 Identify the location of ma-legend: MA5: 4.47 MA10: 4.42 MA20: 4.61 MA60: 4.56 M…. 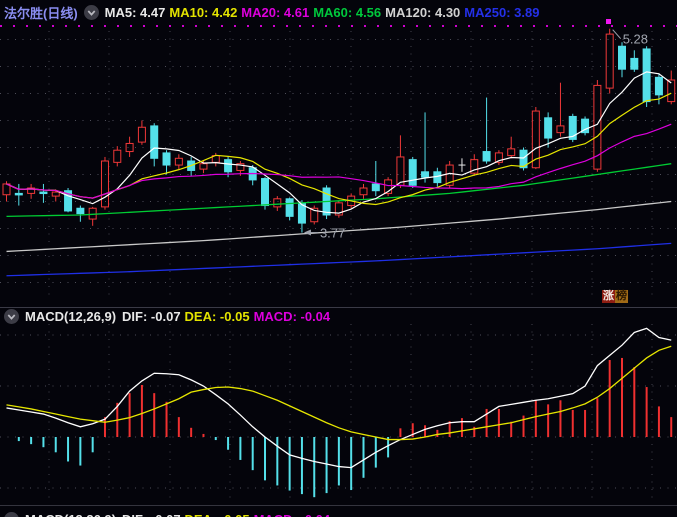
(324, 12).